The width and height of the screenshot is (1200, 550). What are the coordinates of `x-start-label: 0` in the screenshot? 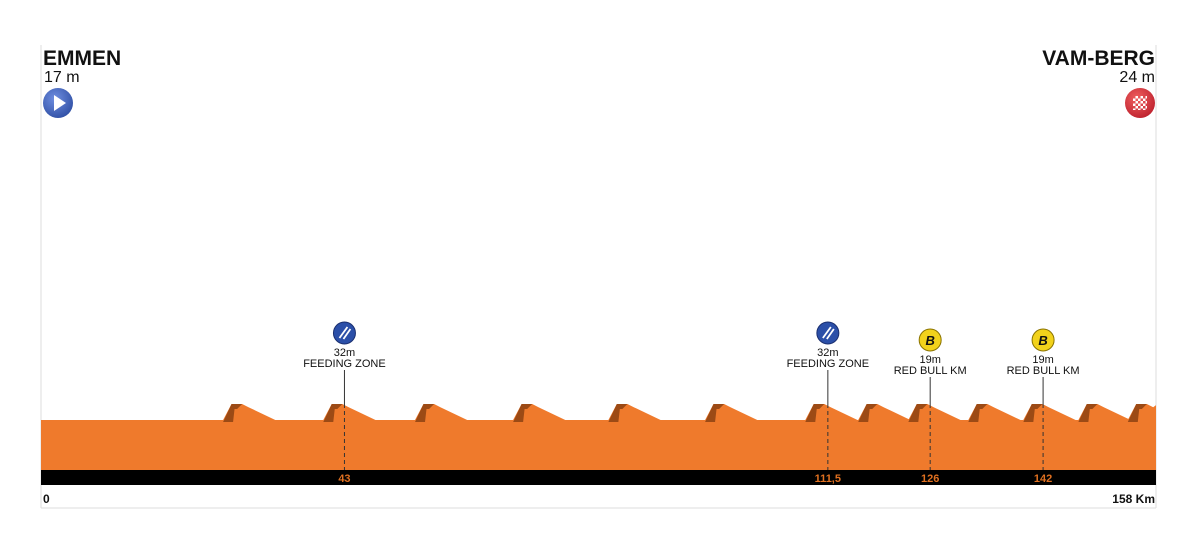 It's located at (46, 499).